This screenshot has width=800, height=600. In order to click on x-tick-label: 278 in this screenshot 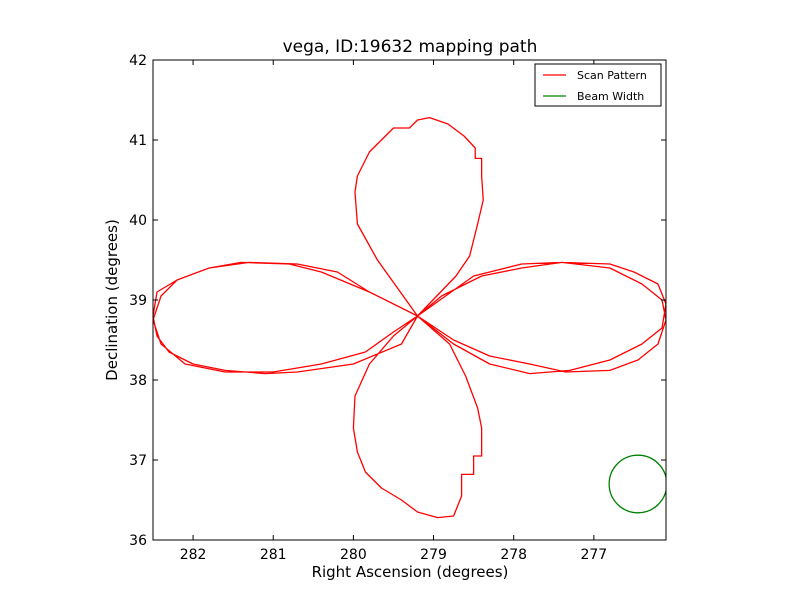, I will do `click(513, 555)`.